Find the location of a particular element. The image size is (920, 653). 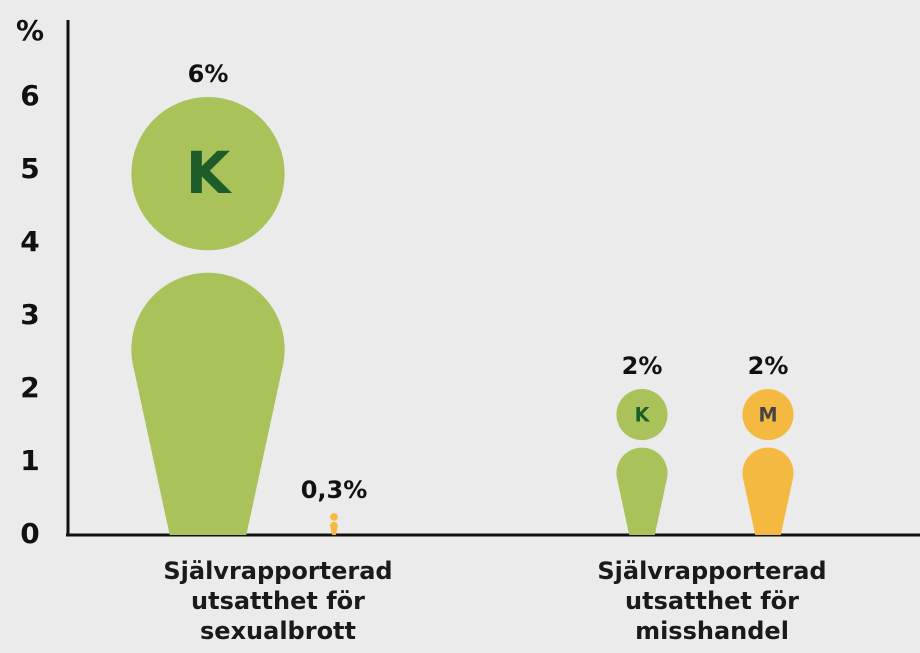

figure-letter: M is located at coordinates (767, 414).